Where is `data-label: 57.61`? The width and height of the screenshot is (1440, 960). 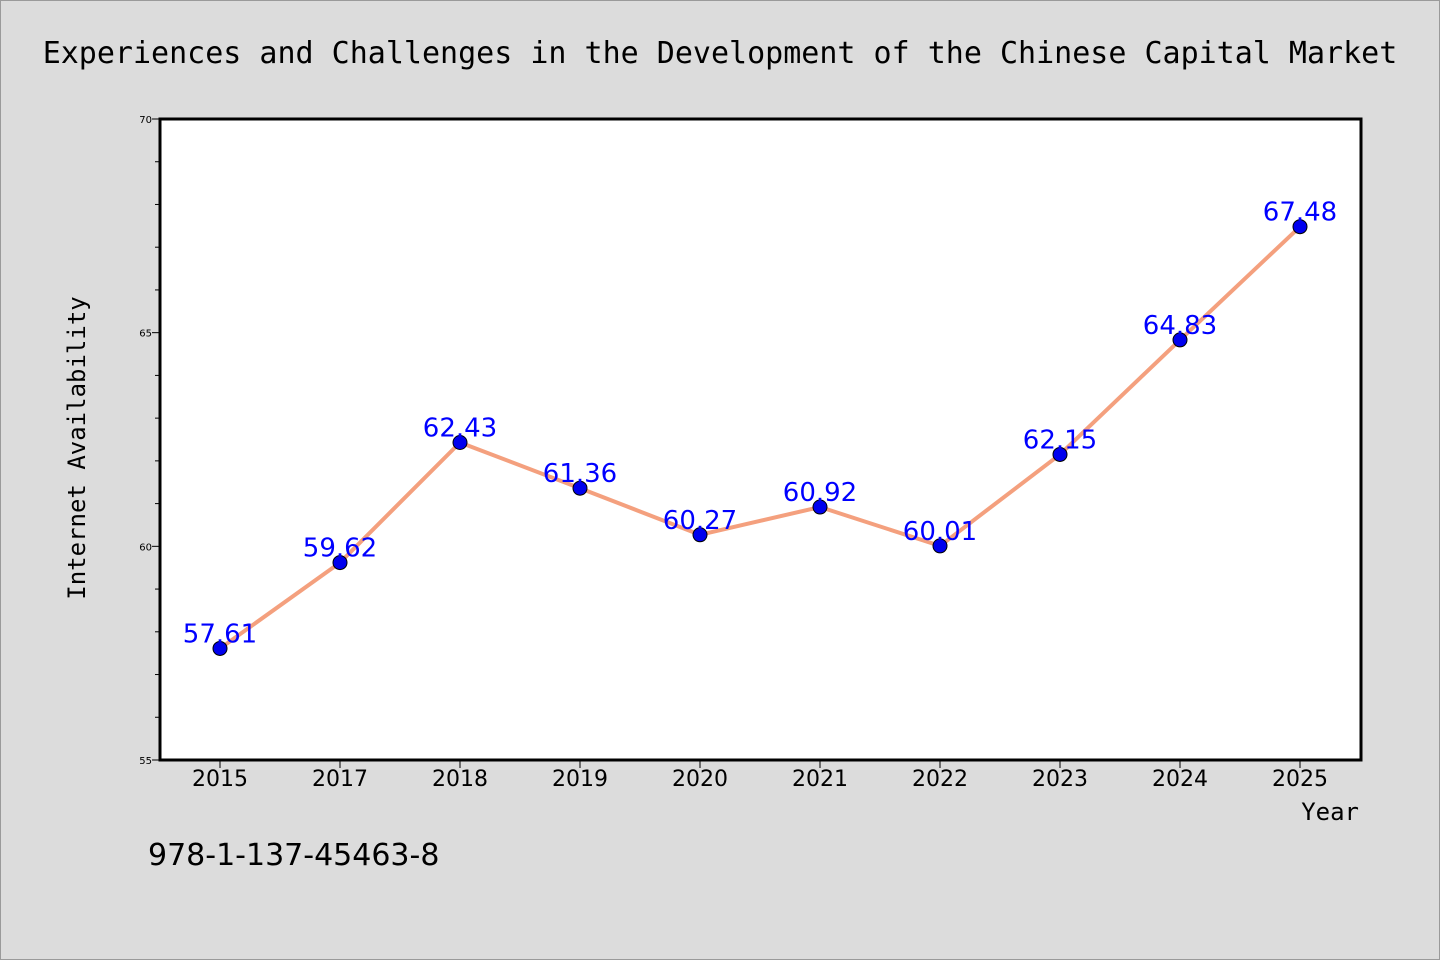
data-label: 57.61 is located at coordinates (220, 634).